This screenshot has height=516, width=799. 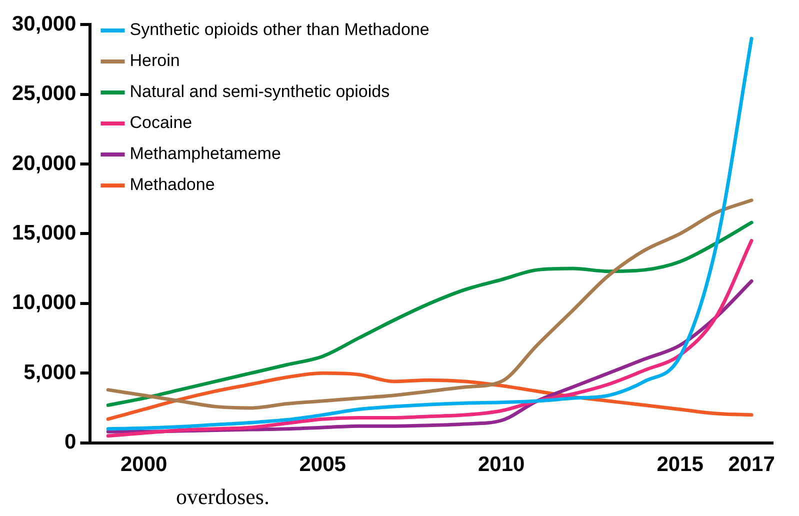 I want to click on x-tick-label: 2005, so click(x=322, y=464).